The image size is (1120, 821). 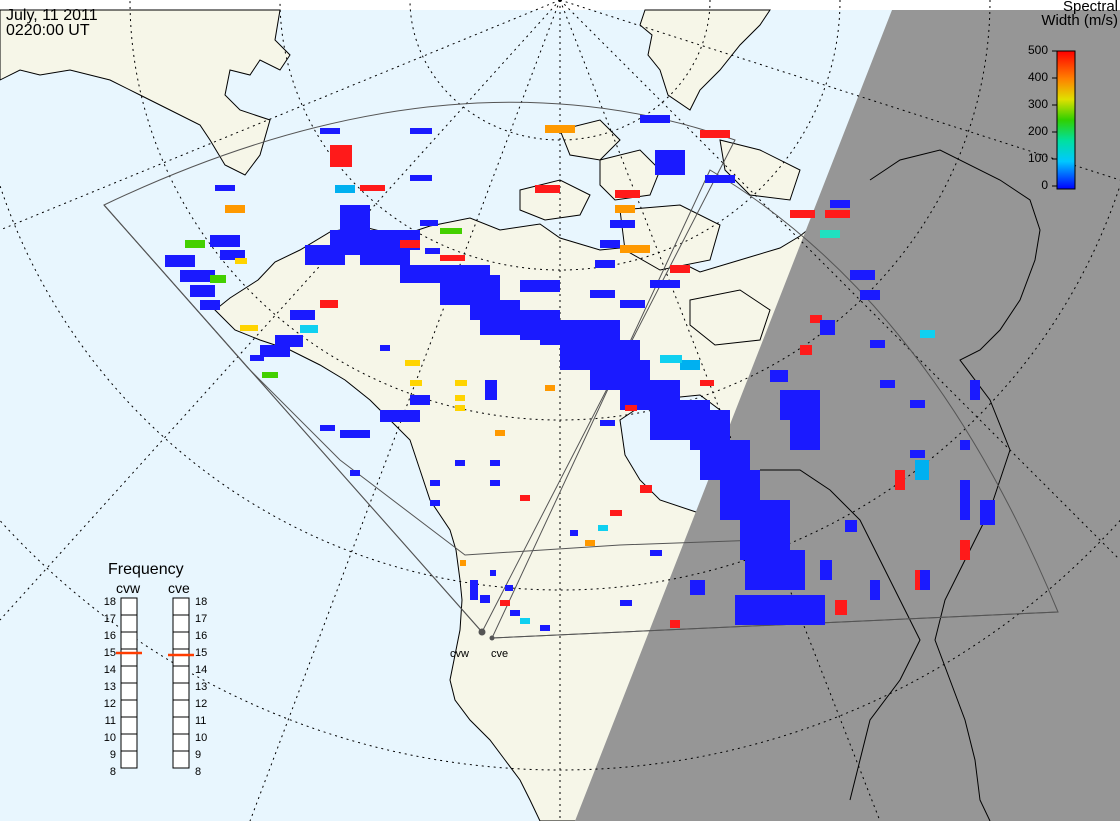 What do you see at coordinates (109, 687) in the screenshot?
I see `cvw-scale-label: 13` at bounding box center [109, 687].